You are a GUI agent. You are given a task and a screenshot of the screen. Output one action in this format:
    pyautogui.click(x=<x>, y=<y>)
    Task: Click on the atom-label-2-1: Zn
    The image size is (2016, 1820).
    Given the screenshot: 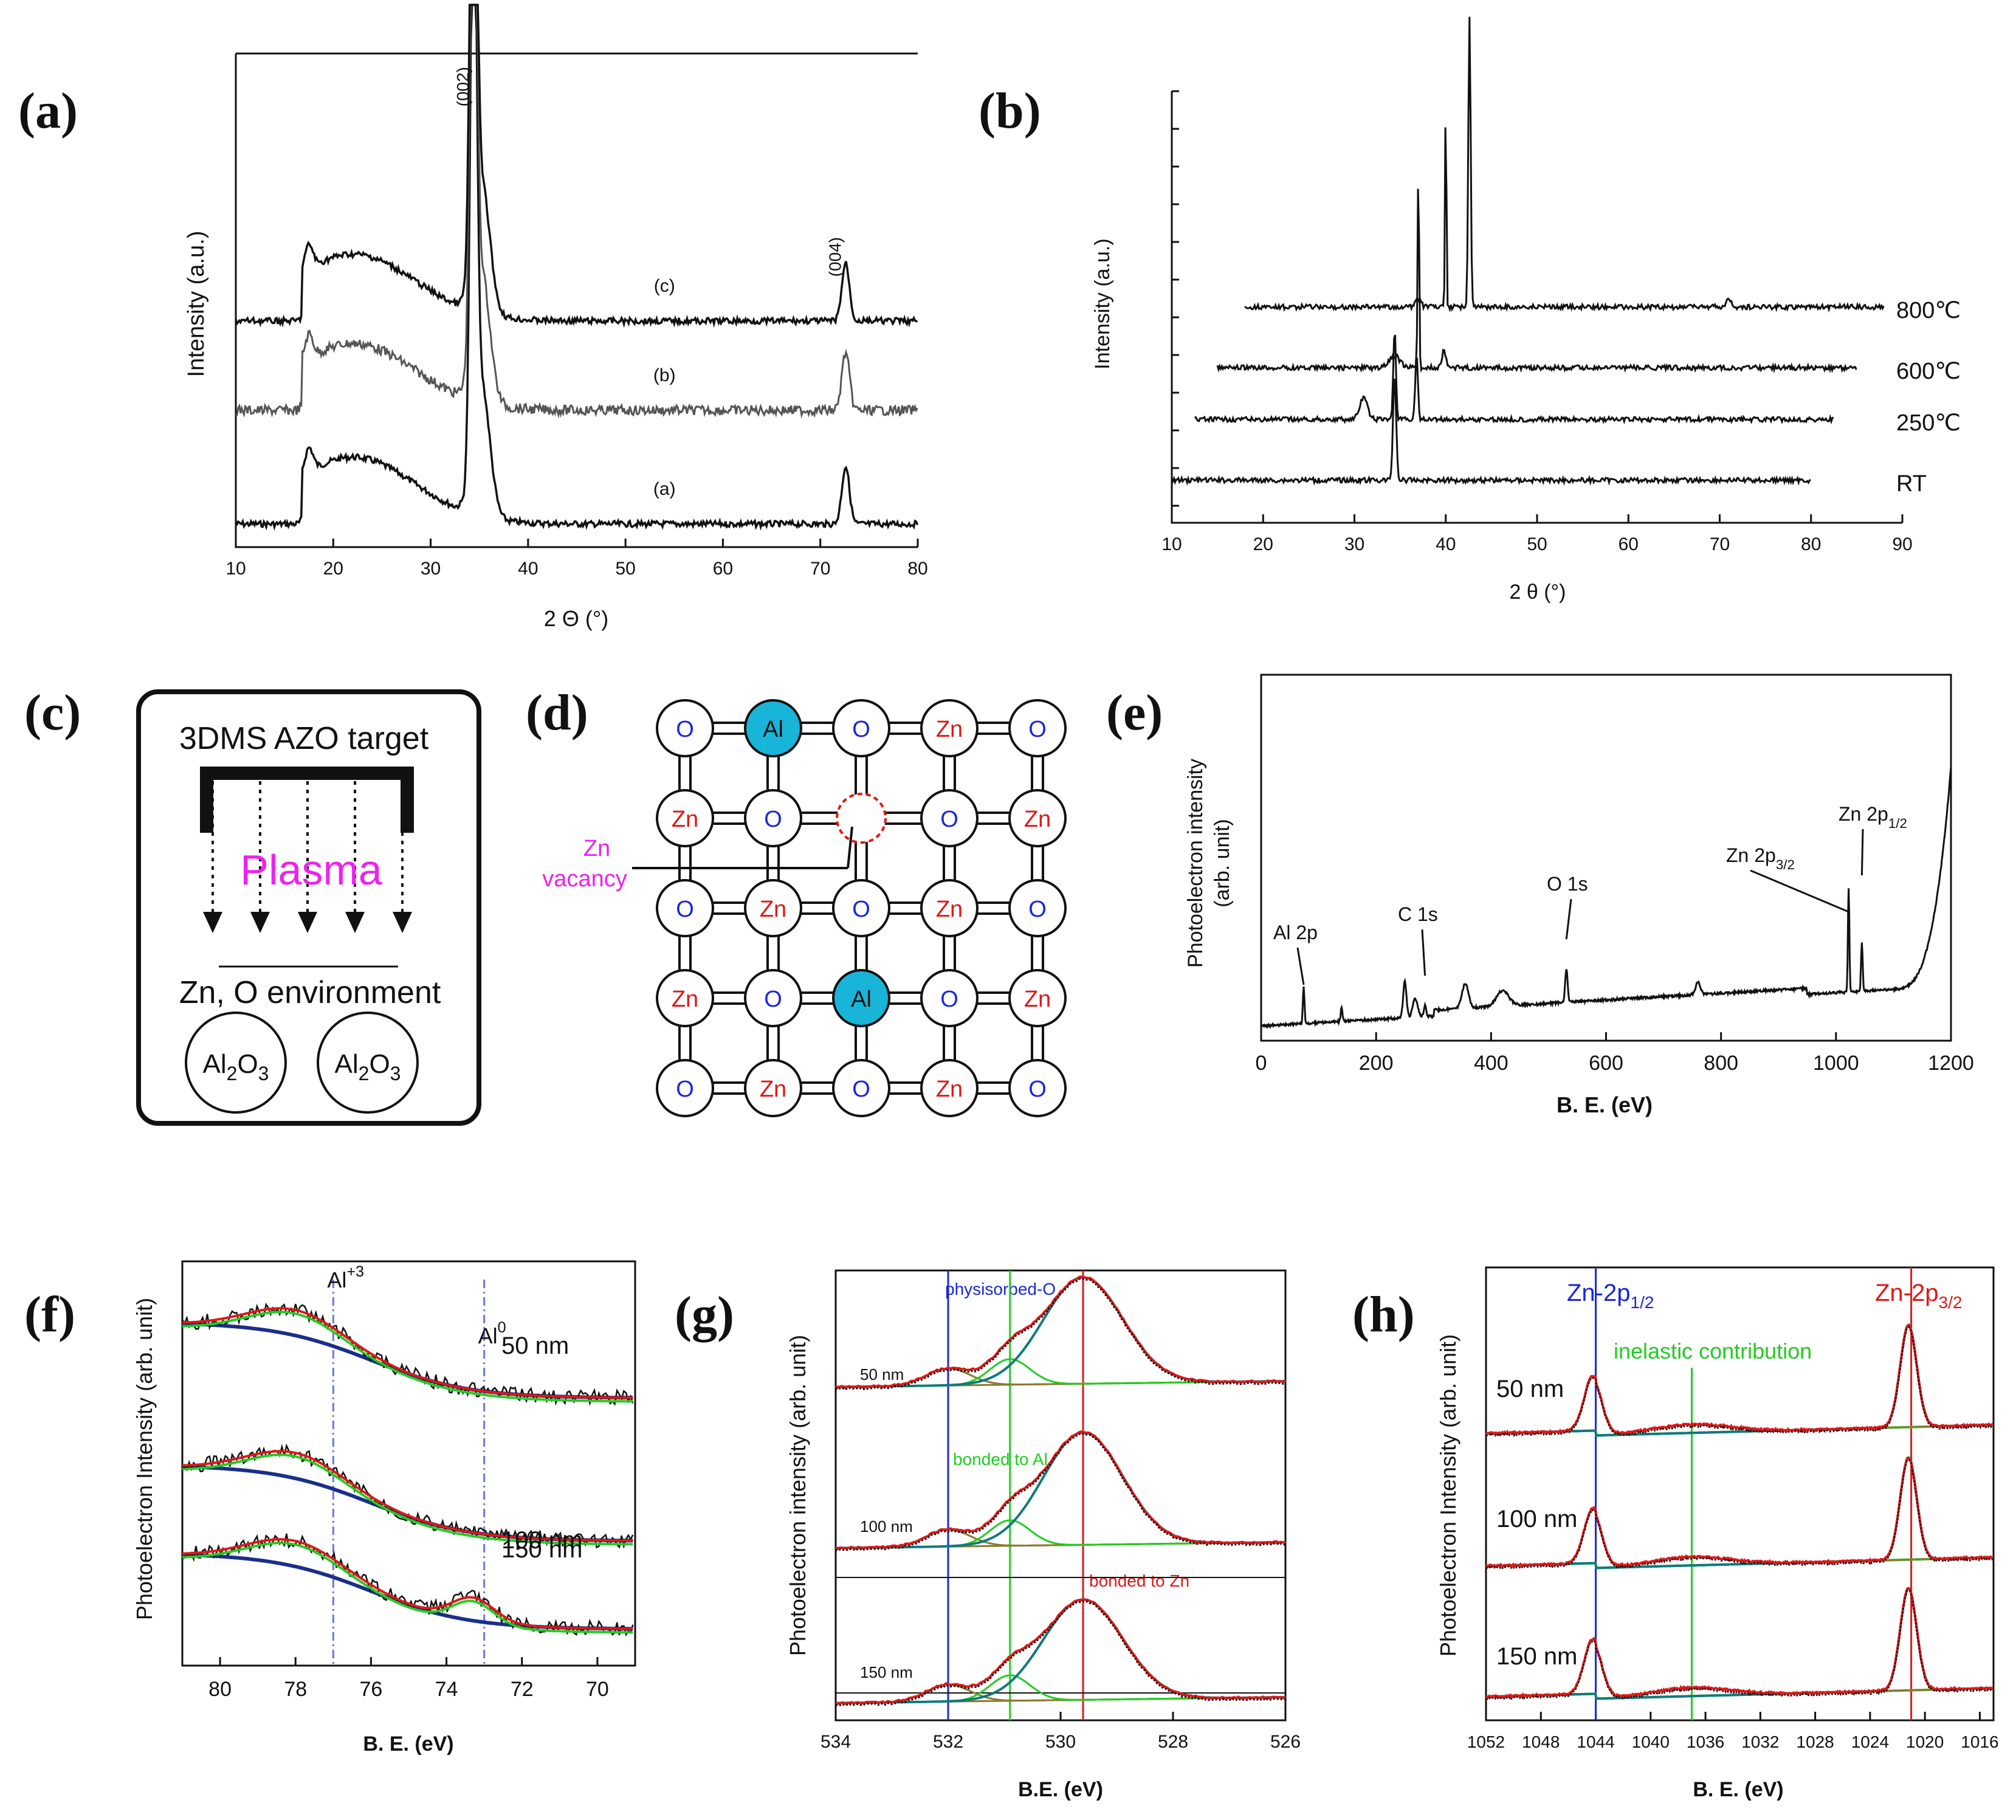 What is the action you would take?
    pyautogui.click(x=773, y=909)
    